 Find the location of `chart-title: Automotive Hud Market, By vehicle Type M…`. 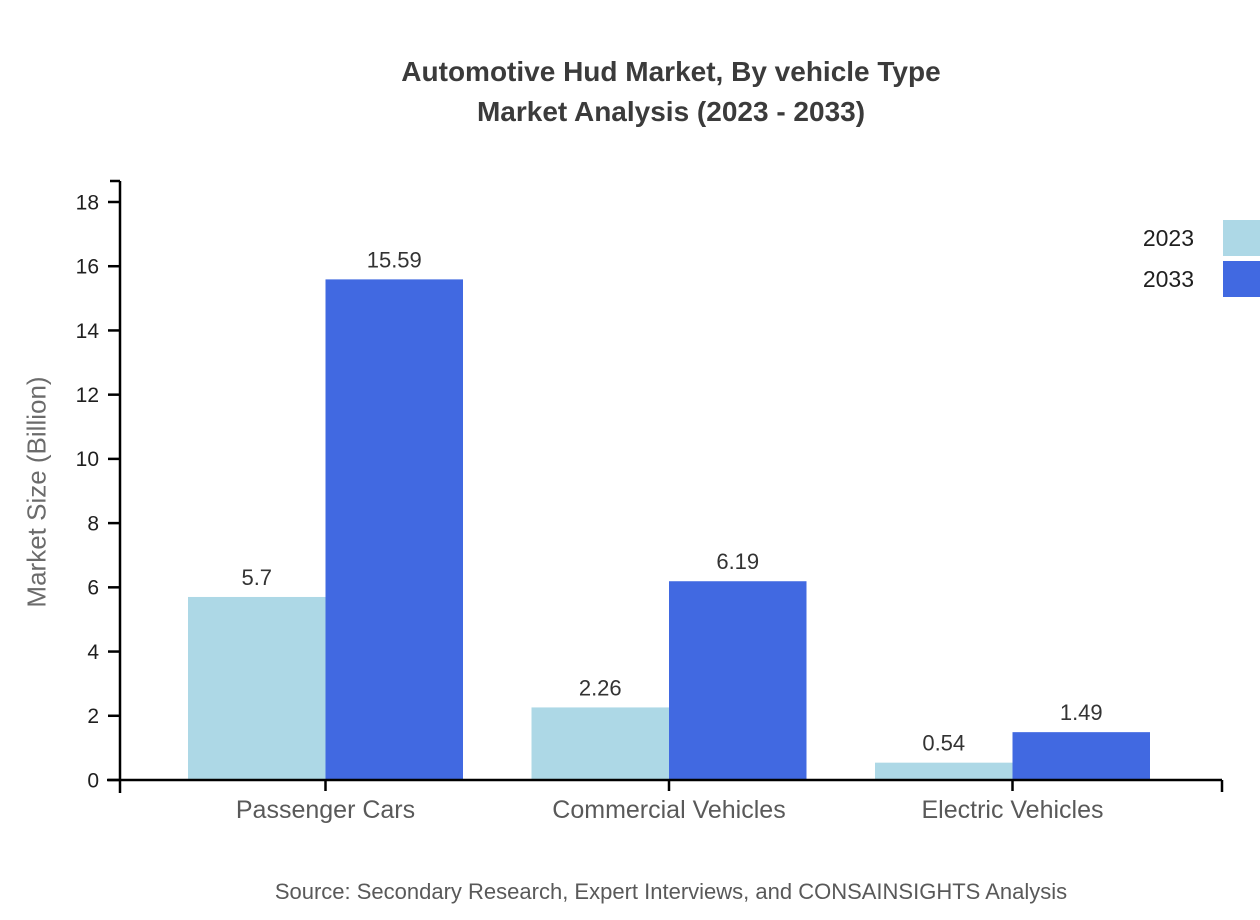

chart-title: Automotive Hud Market, By vehicle Type M… is located at coordinates (671, 92).